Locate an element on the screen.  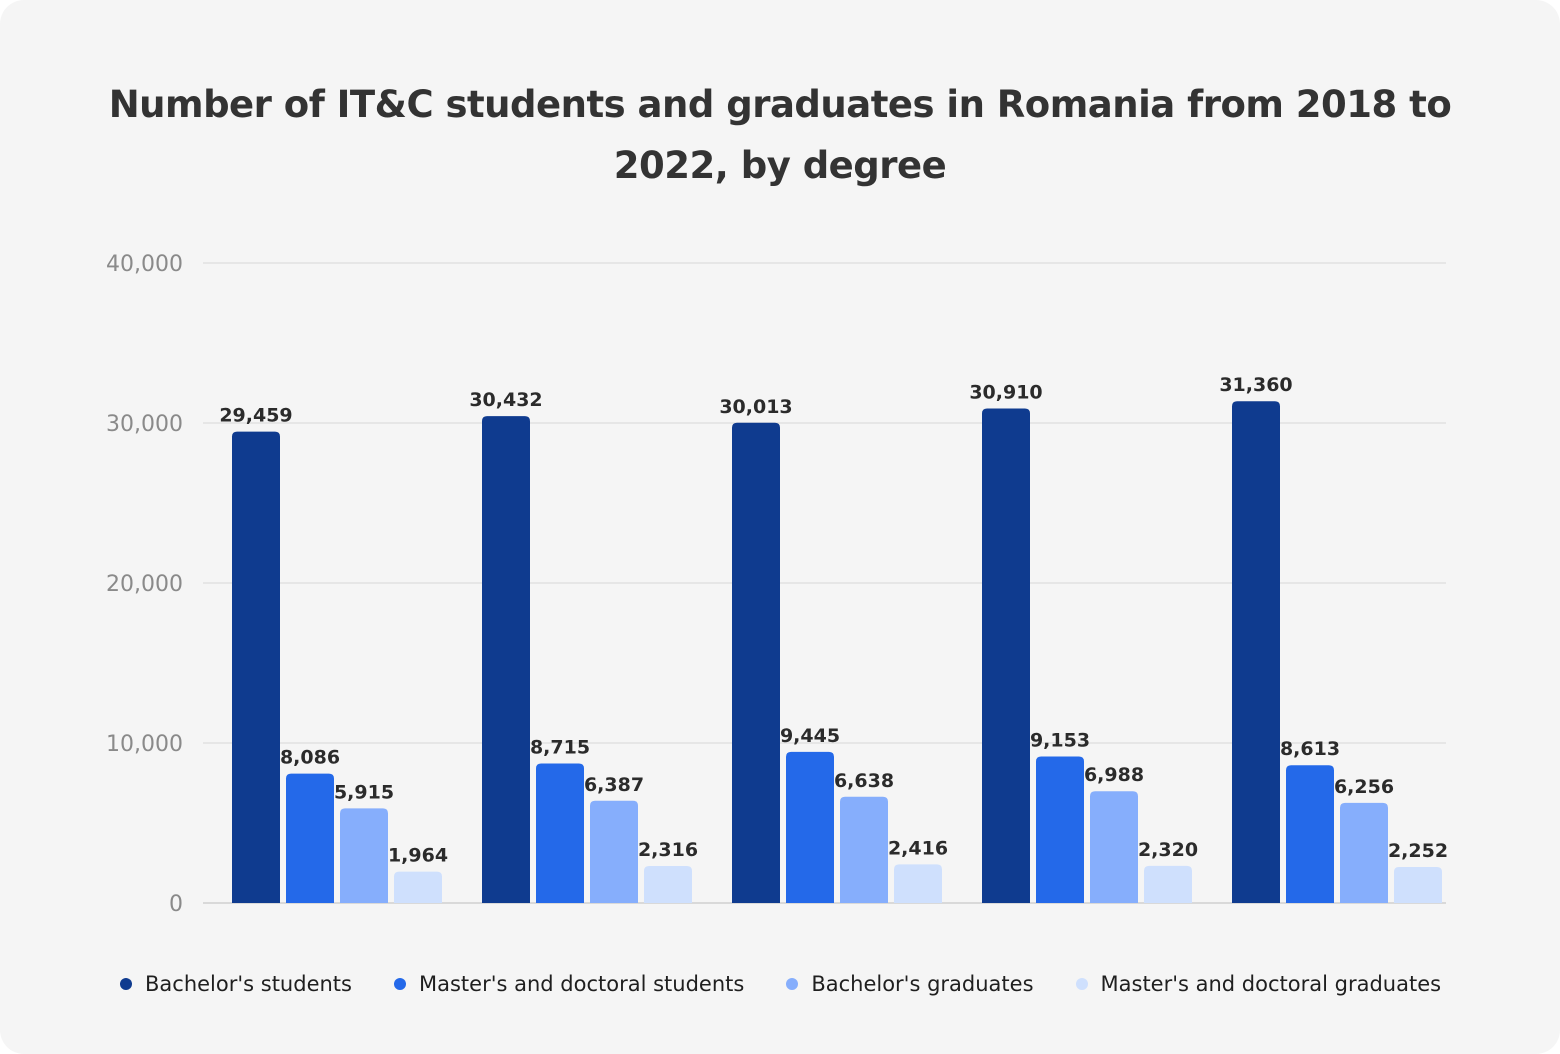
legend-item: Master's and doctoral students is located at coordinates (569, 984).